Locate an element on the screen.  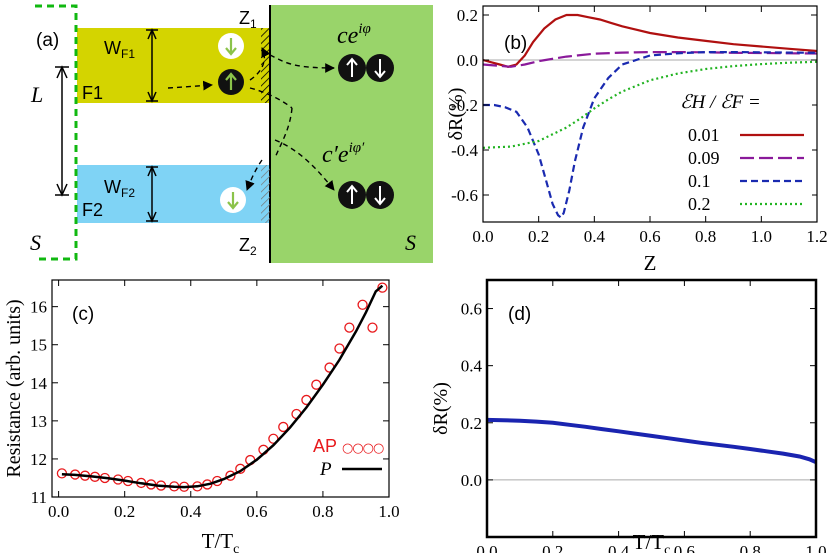
barrier-z2 is located at coordinates (265, 194).